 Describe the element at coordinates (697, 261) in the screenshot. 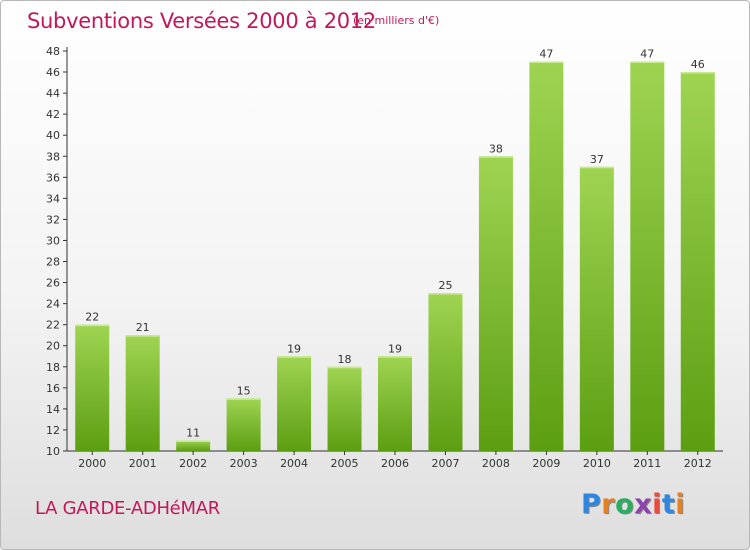

I see `bar-2012` at that location.